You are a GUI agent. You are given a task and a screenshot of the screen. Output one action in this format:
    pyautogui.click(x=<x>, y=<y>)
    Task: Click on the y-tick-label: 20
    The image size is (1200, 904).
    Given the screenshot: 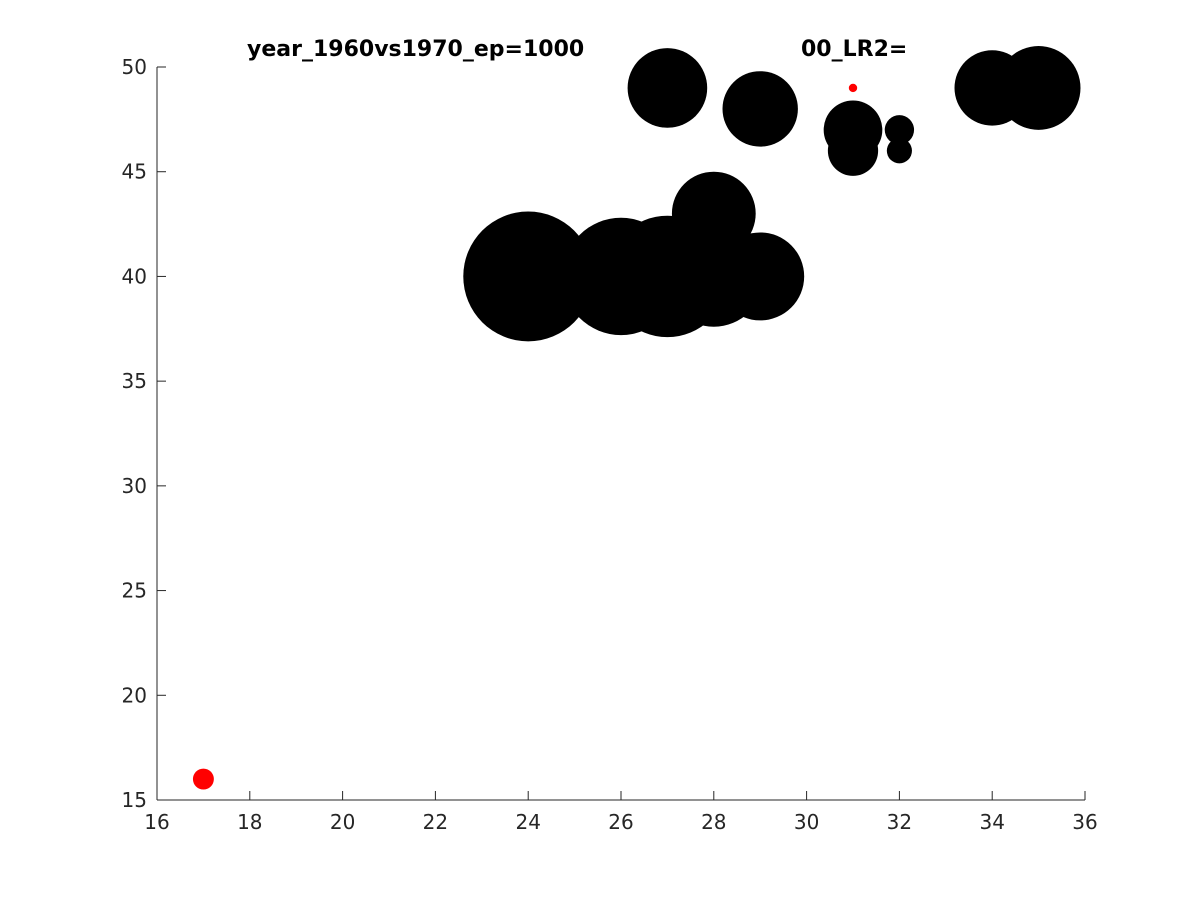 What is the action you would take?
    pyautogui.click(x=134, y=695)
    